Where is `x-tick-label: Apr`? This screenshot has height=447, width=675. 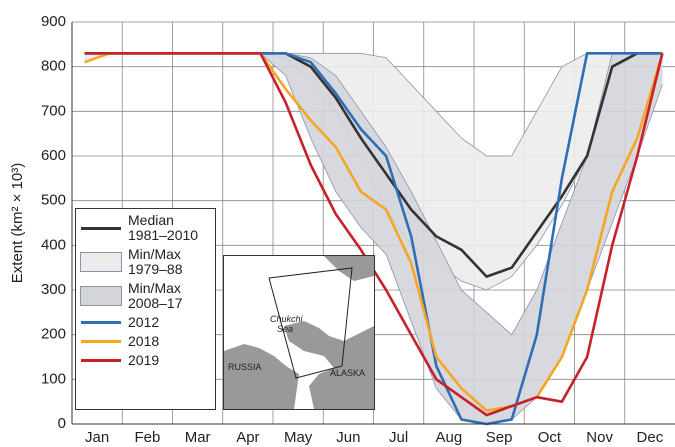
x-tick-label: Apr is located at coordinates (247, 437).